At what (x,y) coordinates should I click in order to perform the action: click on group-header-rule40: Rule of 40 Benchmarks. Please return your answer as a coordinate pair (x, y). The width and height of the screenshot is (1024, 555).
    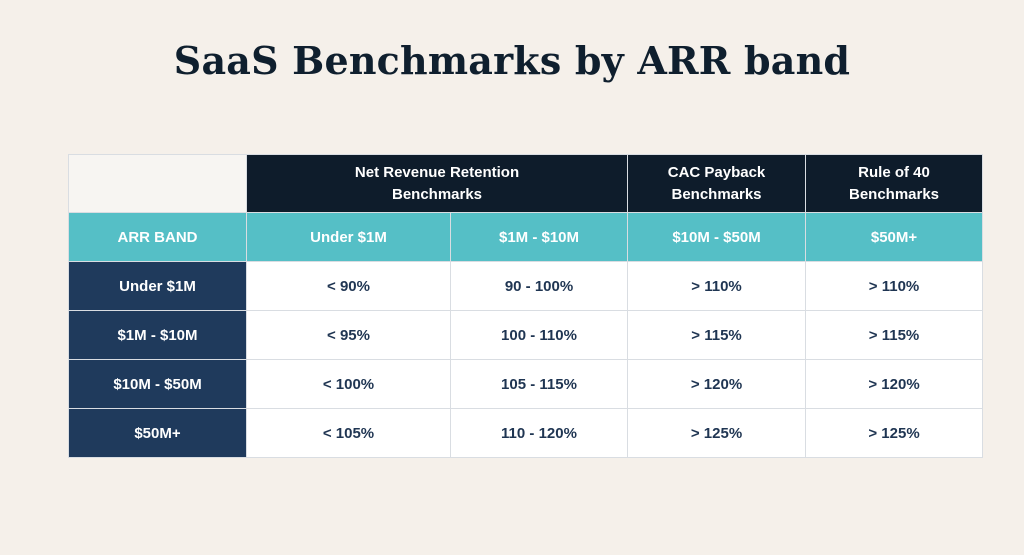
    Looking at the image, I should click on (894, 183).